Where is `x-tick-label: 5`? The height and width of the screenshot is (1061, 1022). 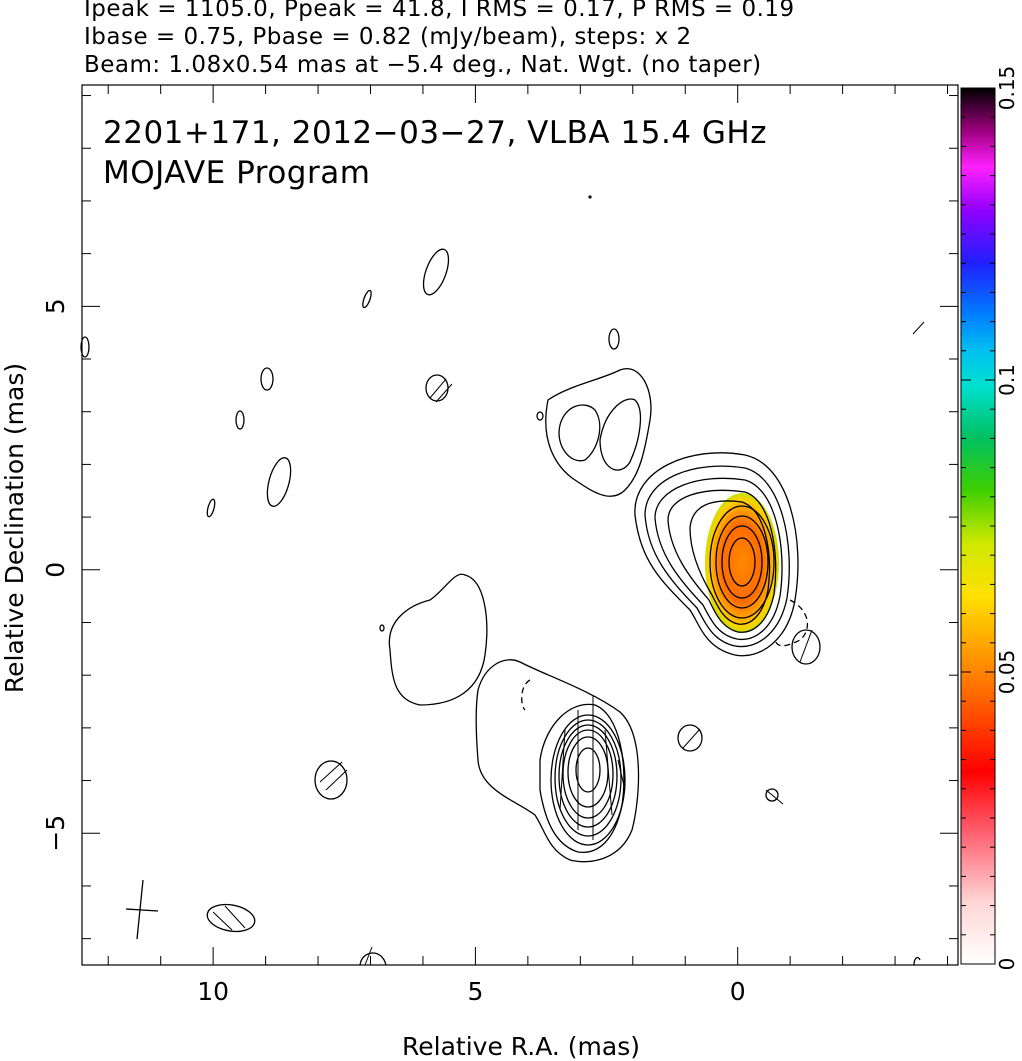
x-tick-label: 5 is located at coordinates (475, 991).